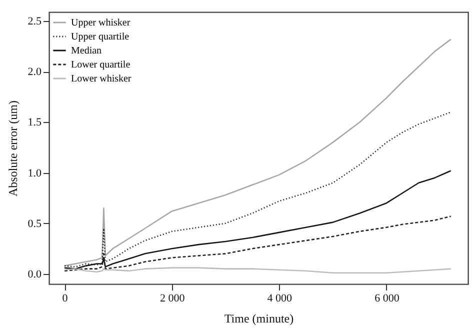  What do you see at coordinates (100, 37) in the screenshot?
I see `legend-label: Upper quartile` at bounding box center [100, 37].